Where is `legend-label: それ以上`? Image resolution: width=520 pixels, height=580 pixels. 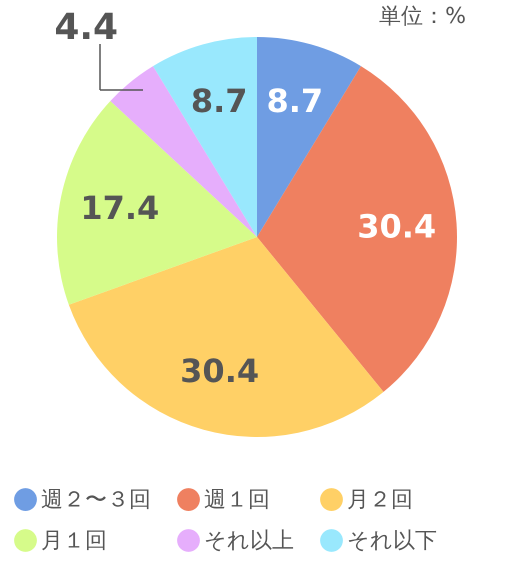
legend-label: それ以上 is located at coordinates (249, 541).